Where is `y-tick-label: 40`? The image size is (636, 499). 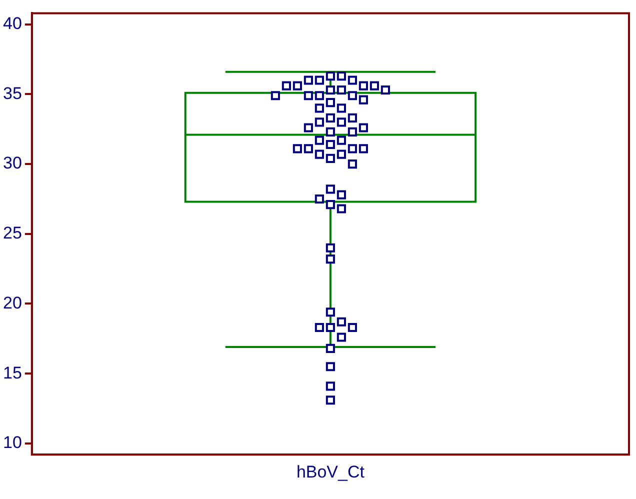 y-tick-label: 40 is located at coordinates (12, 24).